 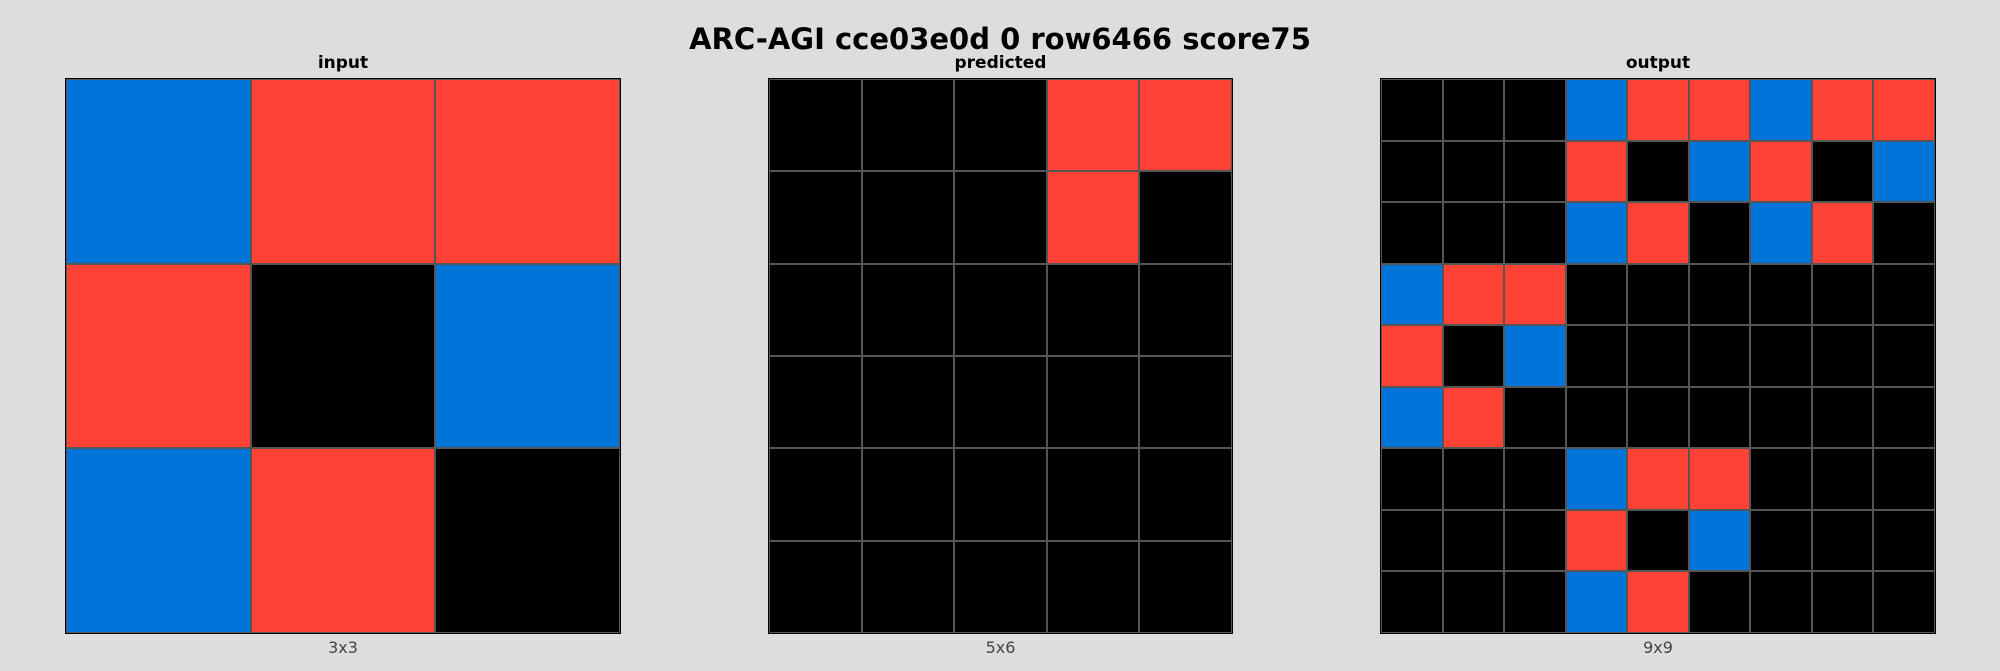 I want to click on input-panel-title: input, so click(x=343, y=63).